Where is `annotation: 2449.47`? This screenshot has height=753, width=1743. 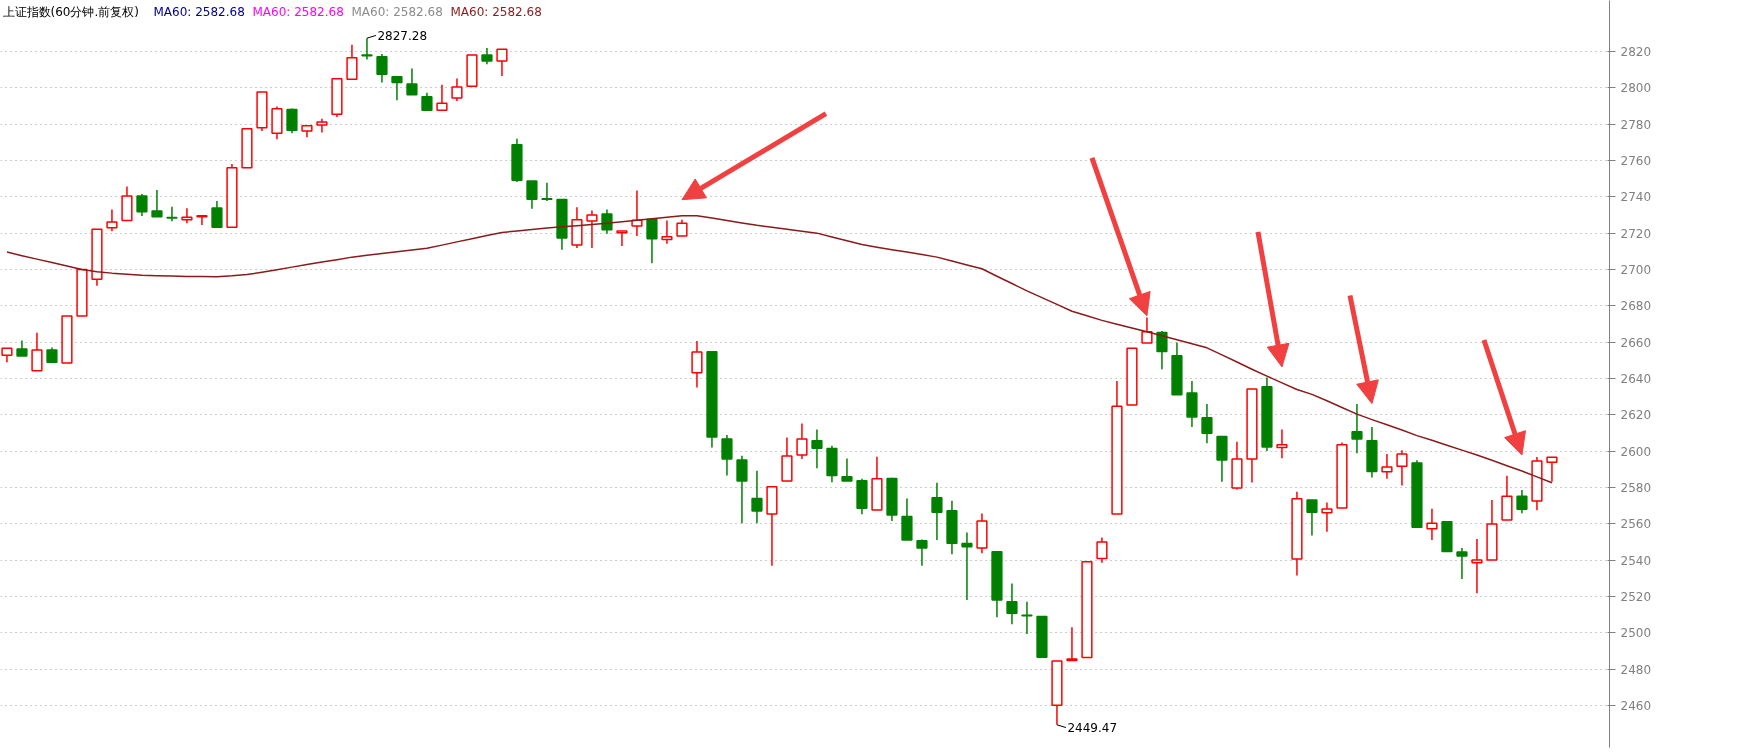 annotation: 2449.47 is located at coordinates (1092, 728).